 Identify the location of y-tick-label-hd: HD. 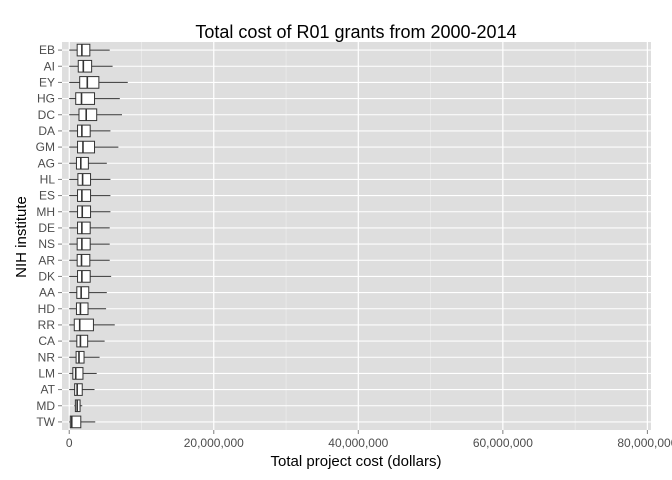
(47, 309).